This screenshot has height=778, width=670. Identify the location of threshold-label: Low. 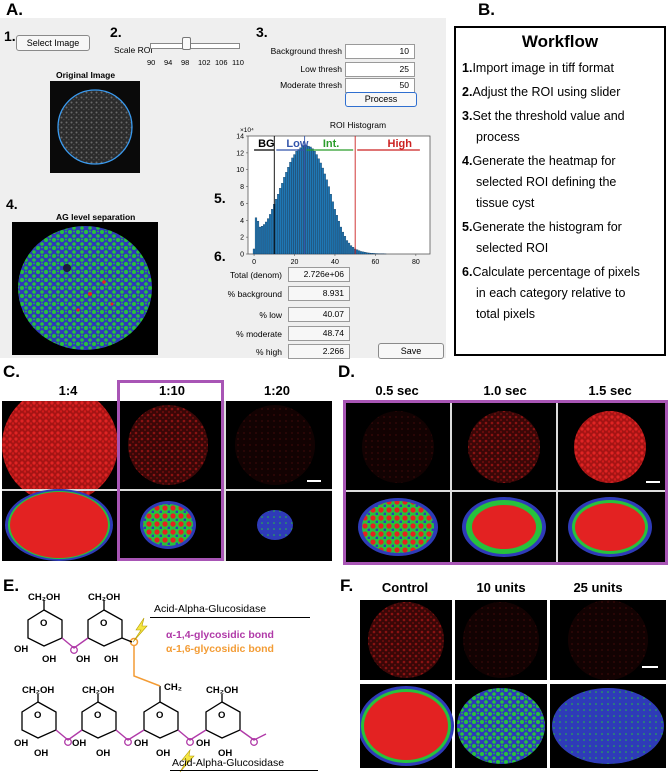
(297, 144).